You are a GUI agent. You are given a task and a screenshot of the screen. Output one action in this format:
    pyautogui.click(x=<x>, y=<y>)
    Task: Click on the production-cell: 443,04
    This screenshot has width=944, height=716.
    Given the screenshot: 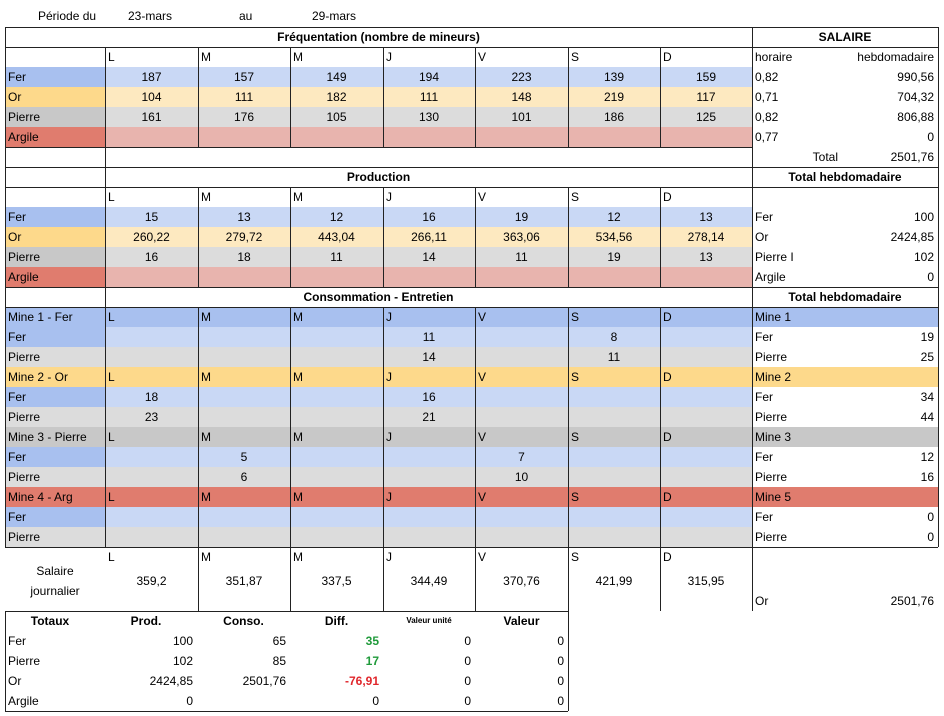 What is the action you would take?
    pyautogui.click(x=336, y=237)
    